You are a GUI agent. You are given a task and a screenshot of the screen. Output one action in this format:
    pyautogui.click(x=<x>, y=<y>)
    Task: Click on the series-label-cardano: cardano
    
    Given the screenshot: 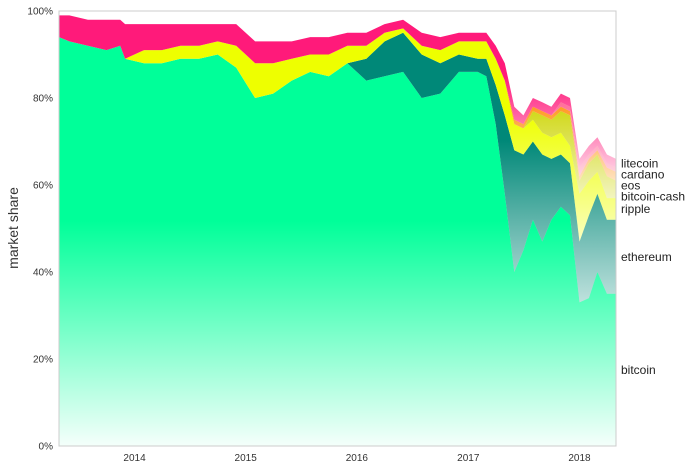 What is the action you would take?
    pyautogui.click(x=643, y=174)
    